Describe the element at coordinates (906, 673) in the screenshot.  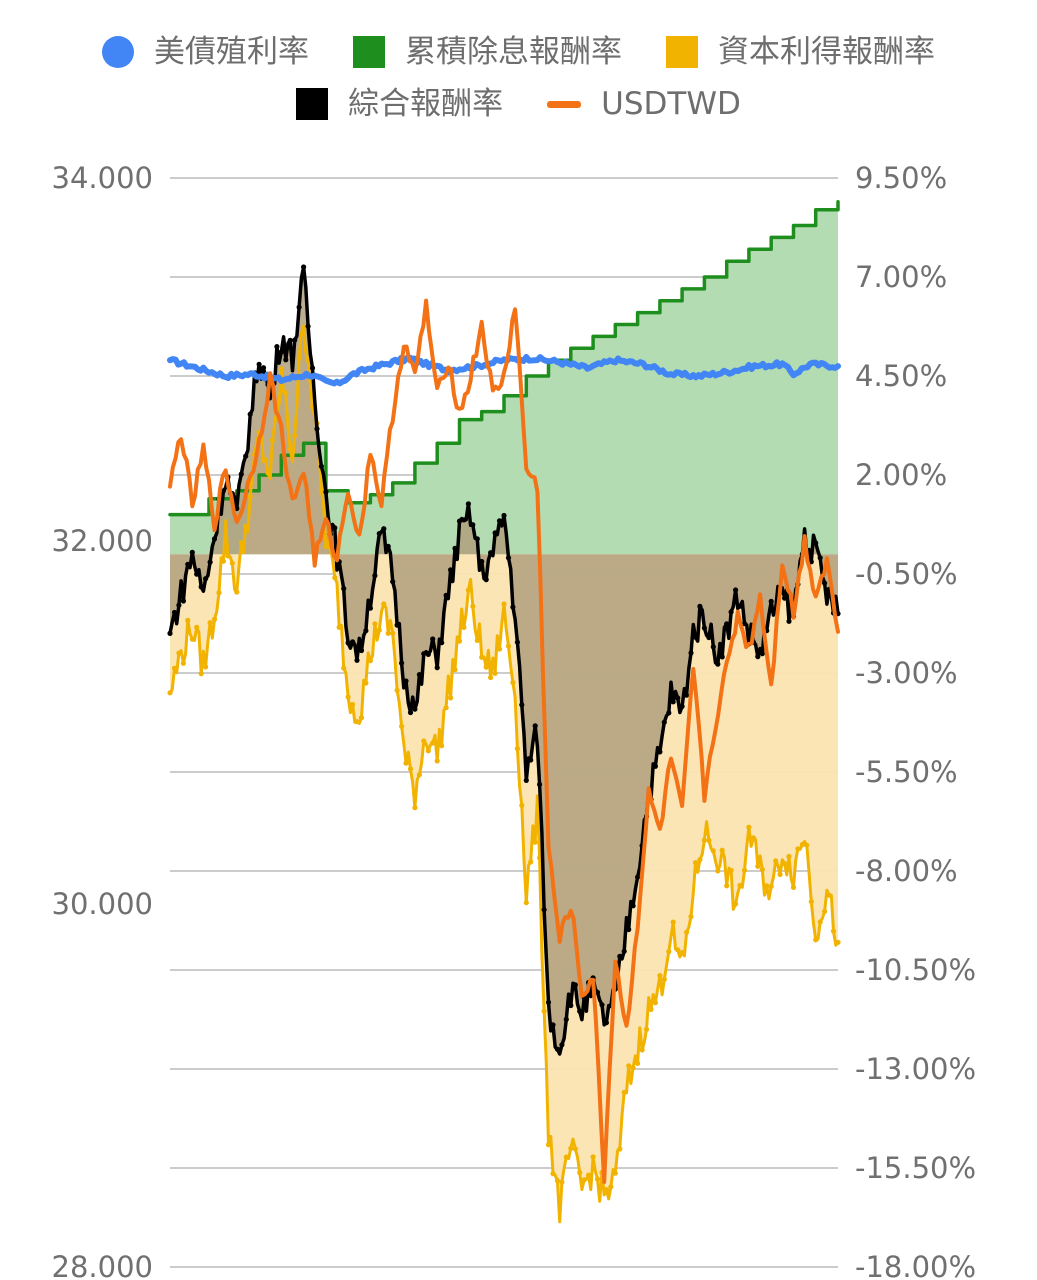
I see `right-tick-label: -3.00%` at that location.